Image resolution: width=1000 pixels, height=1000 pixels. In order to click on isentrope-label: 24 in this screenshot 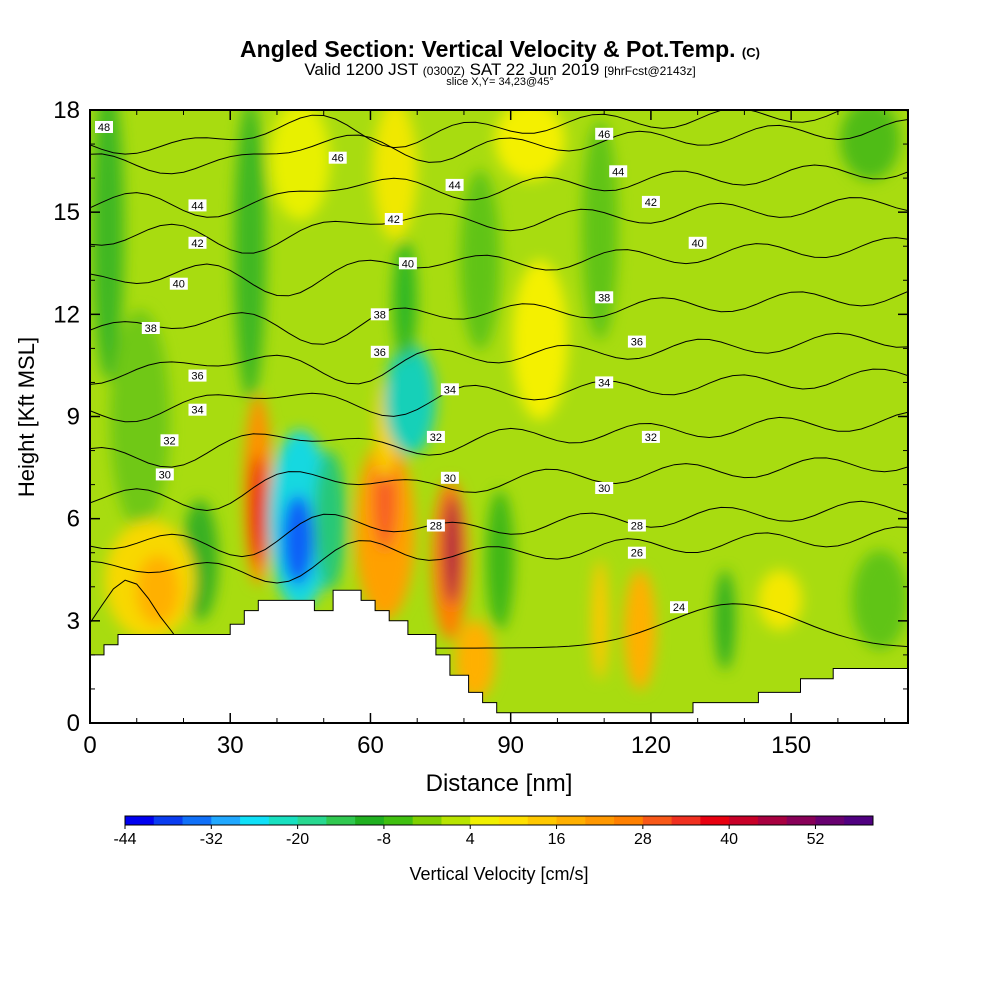, I will do `click(679, 608)`.